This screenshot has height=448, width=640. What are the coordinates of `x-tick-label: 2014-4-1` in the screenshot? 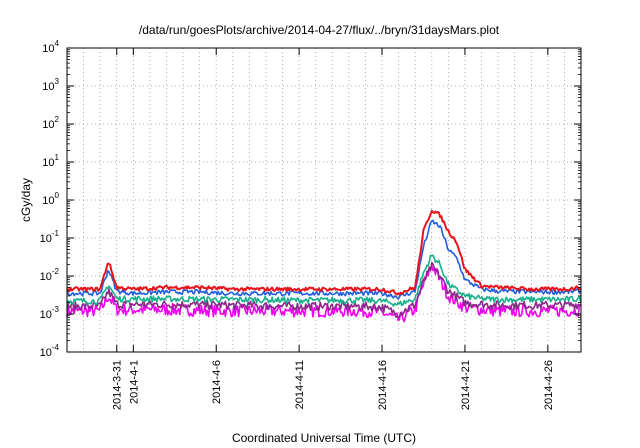 It's located at (134, 382).